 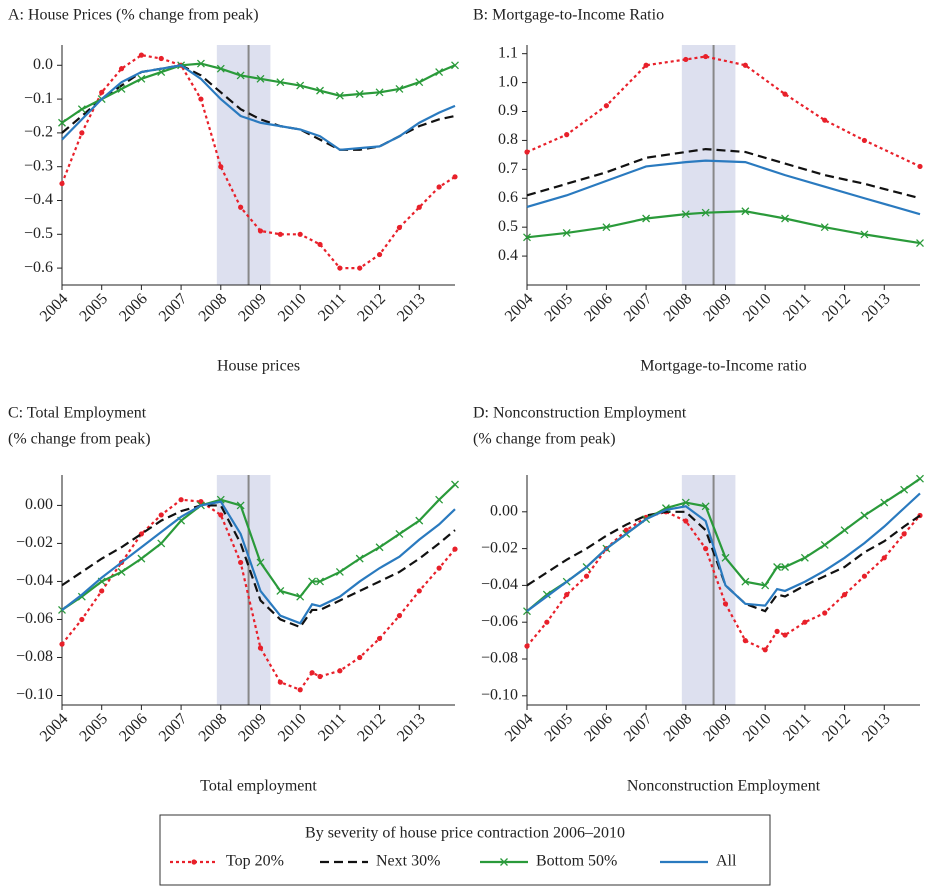 I want to click on legend-marker, so click(x=504, y=862).